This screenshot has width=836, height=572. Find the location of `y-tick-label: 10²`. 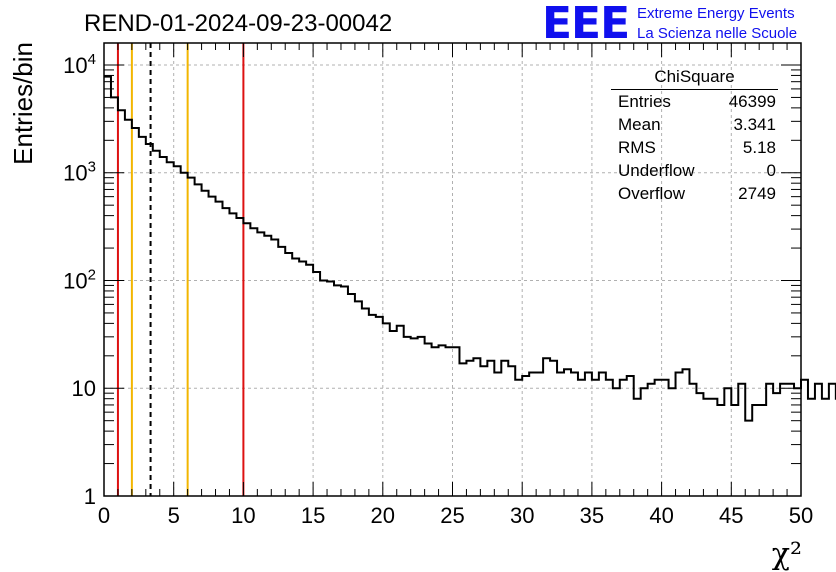

y-tick-label: 10² is located at coordinates (79, 279).